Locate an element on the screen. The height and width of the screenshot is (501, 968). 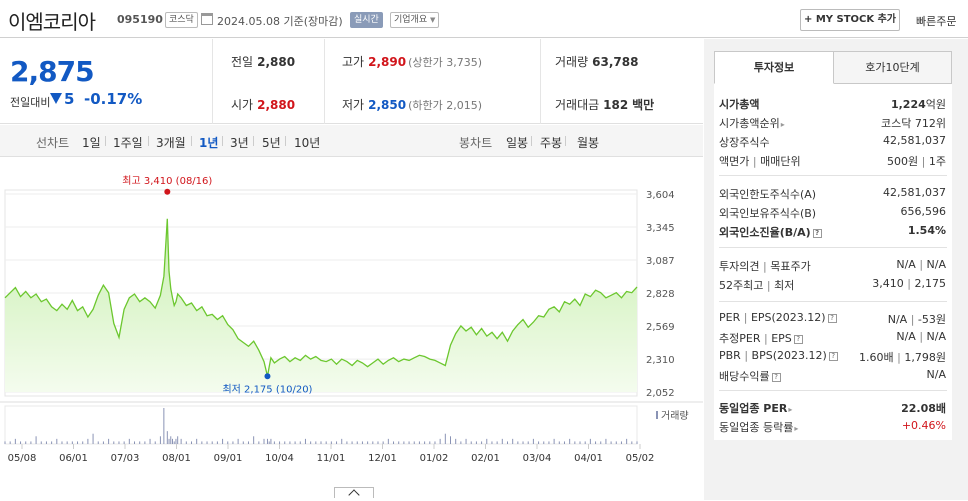
x-tick-label: 10/04 is located at coordinates (279, 458).